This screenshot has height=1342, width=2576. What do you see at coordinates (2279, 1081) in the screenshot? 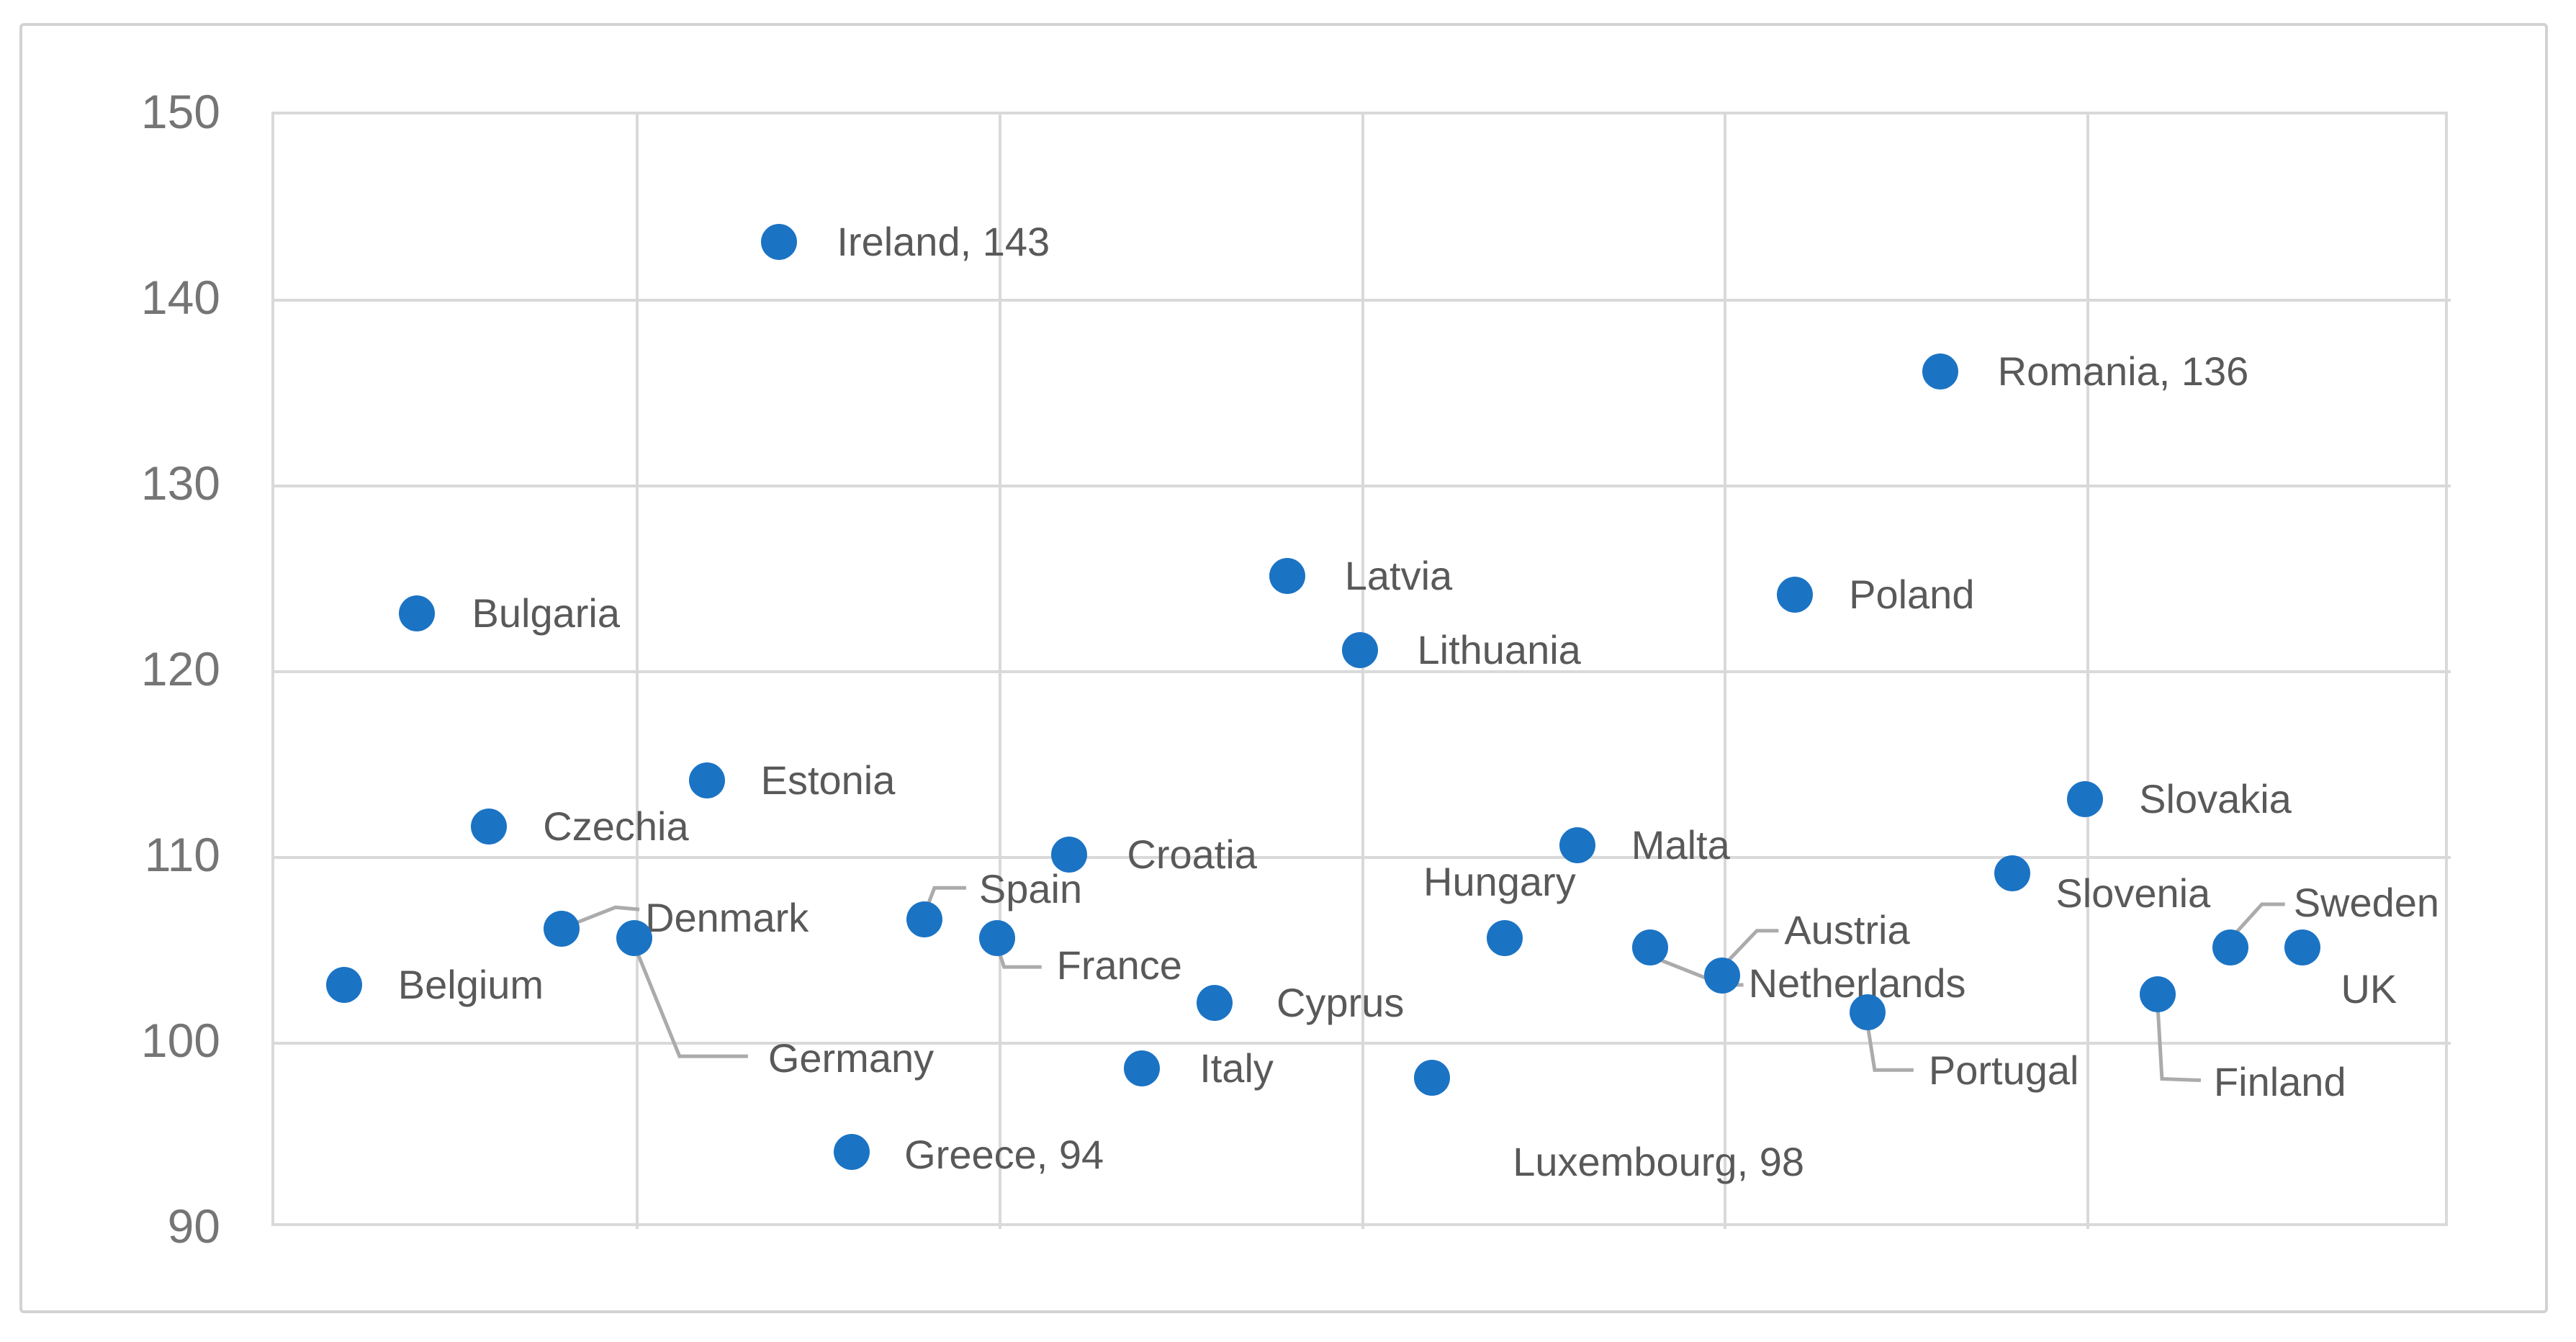
I see `data-label-finland: Finland` at bounding box center [2279, 1081].